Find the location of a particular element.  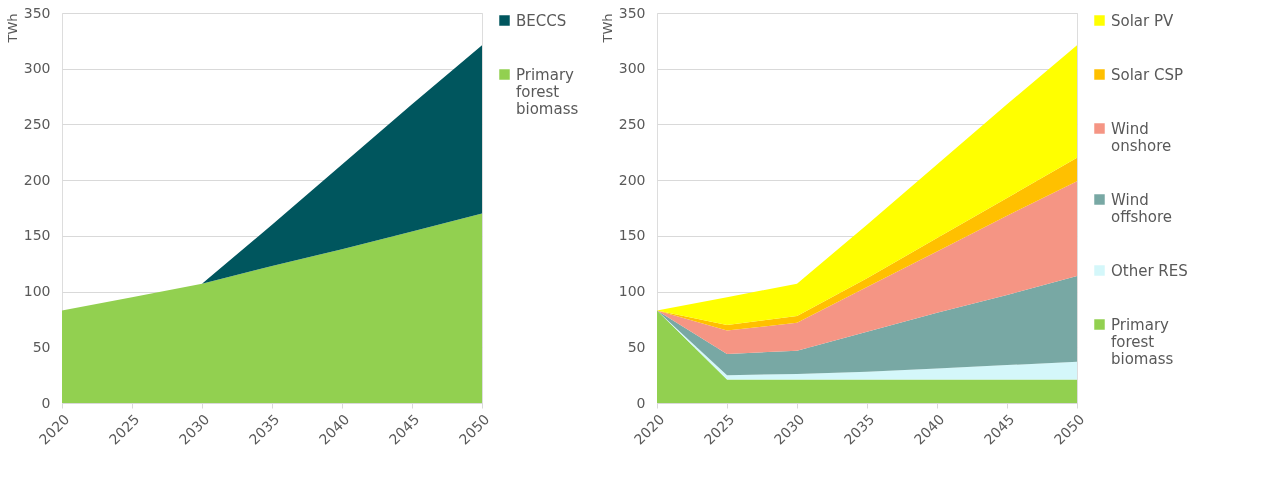

legend-label: Wind onshore is located at coordinates (1141, 137).